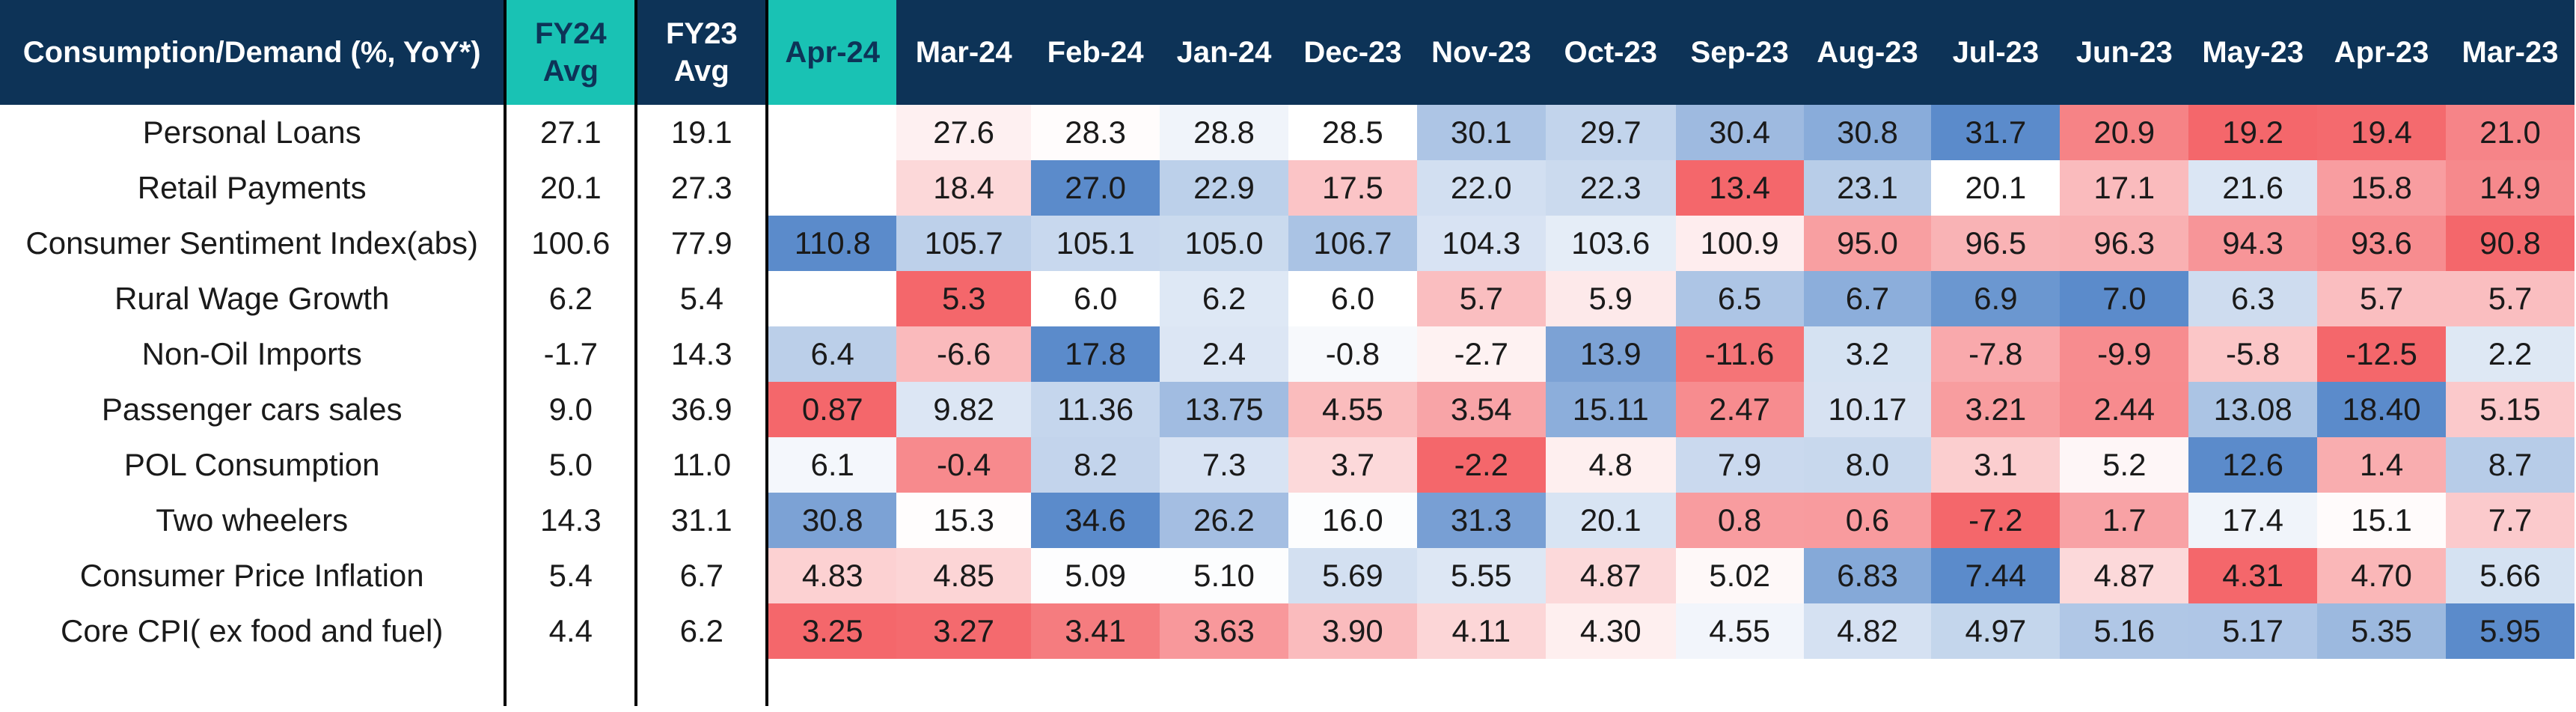  What do you see at coordinates (1996, 52) in the screenshot?
I see `month-header: Jul-23` at bounding box center [1996, 52].